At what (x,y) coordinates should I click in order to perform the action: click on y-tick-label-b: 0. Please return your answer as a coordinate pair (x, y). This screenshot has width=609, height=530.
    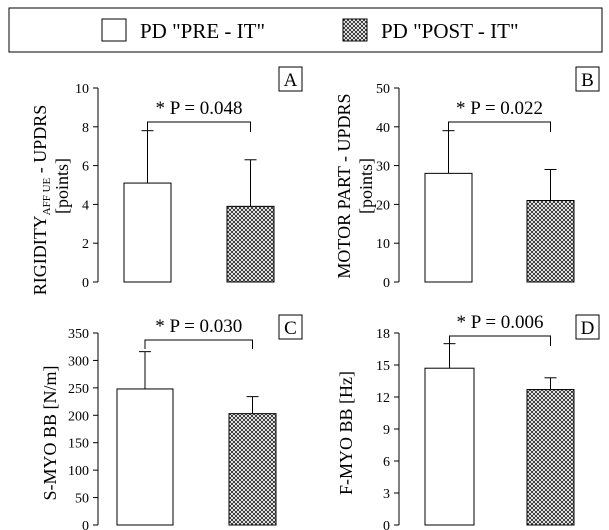
    Looking at the image, I should click on (386, 283).